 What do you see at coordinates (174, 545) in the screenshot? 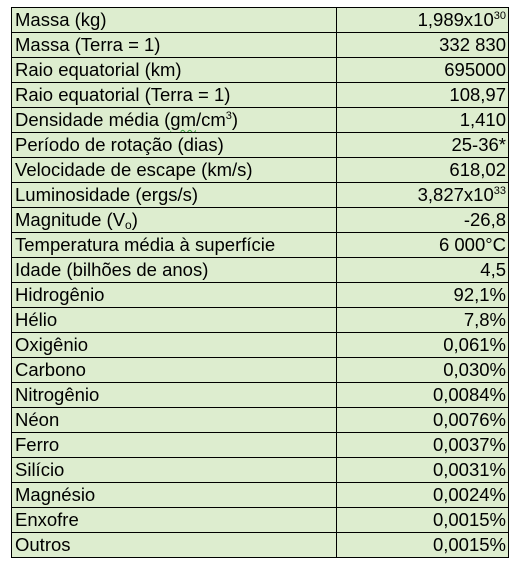
I see `row-label: Outros` at bounding box center [174, 545].